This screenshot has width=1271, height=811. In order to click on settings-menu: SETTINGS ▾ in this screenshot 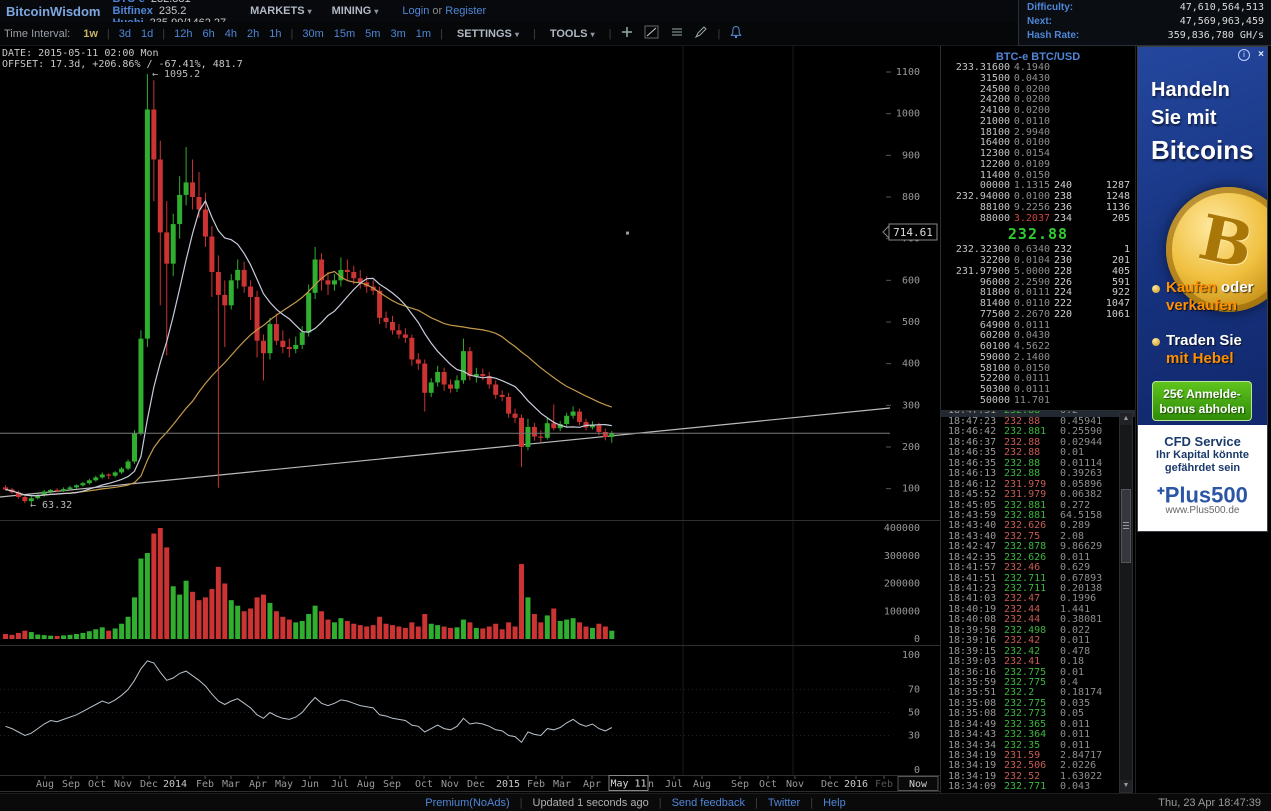, I will do `click(487, 33)`.